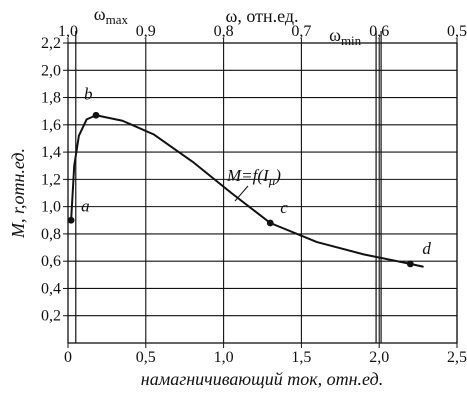  I want to click on left-tick-label: 2,2, so click(51, 43).